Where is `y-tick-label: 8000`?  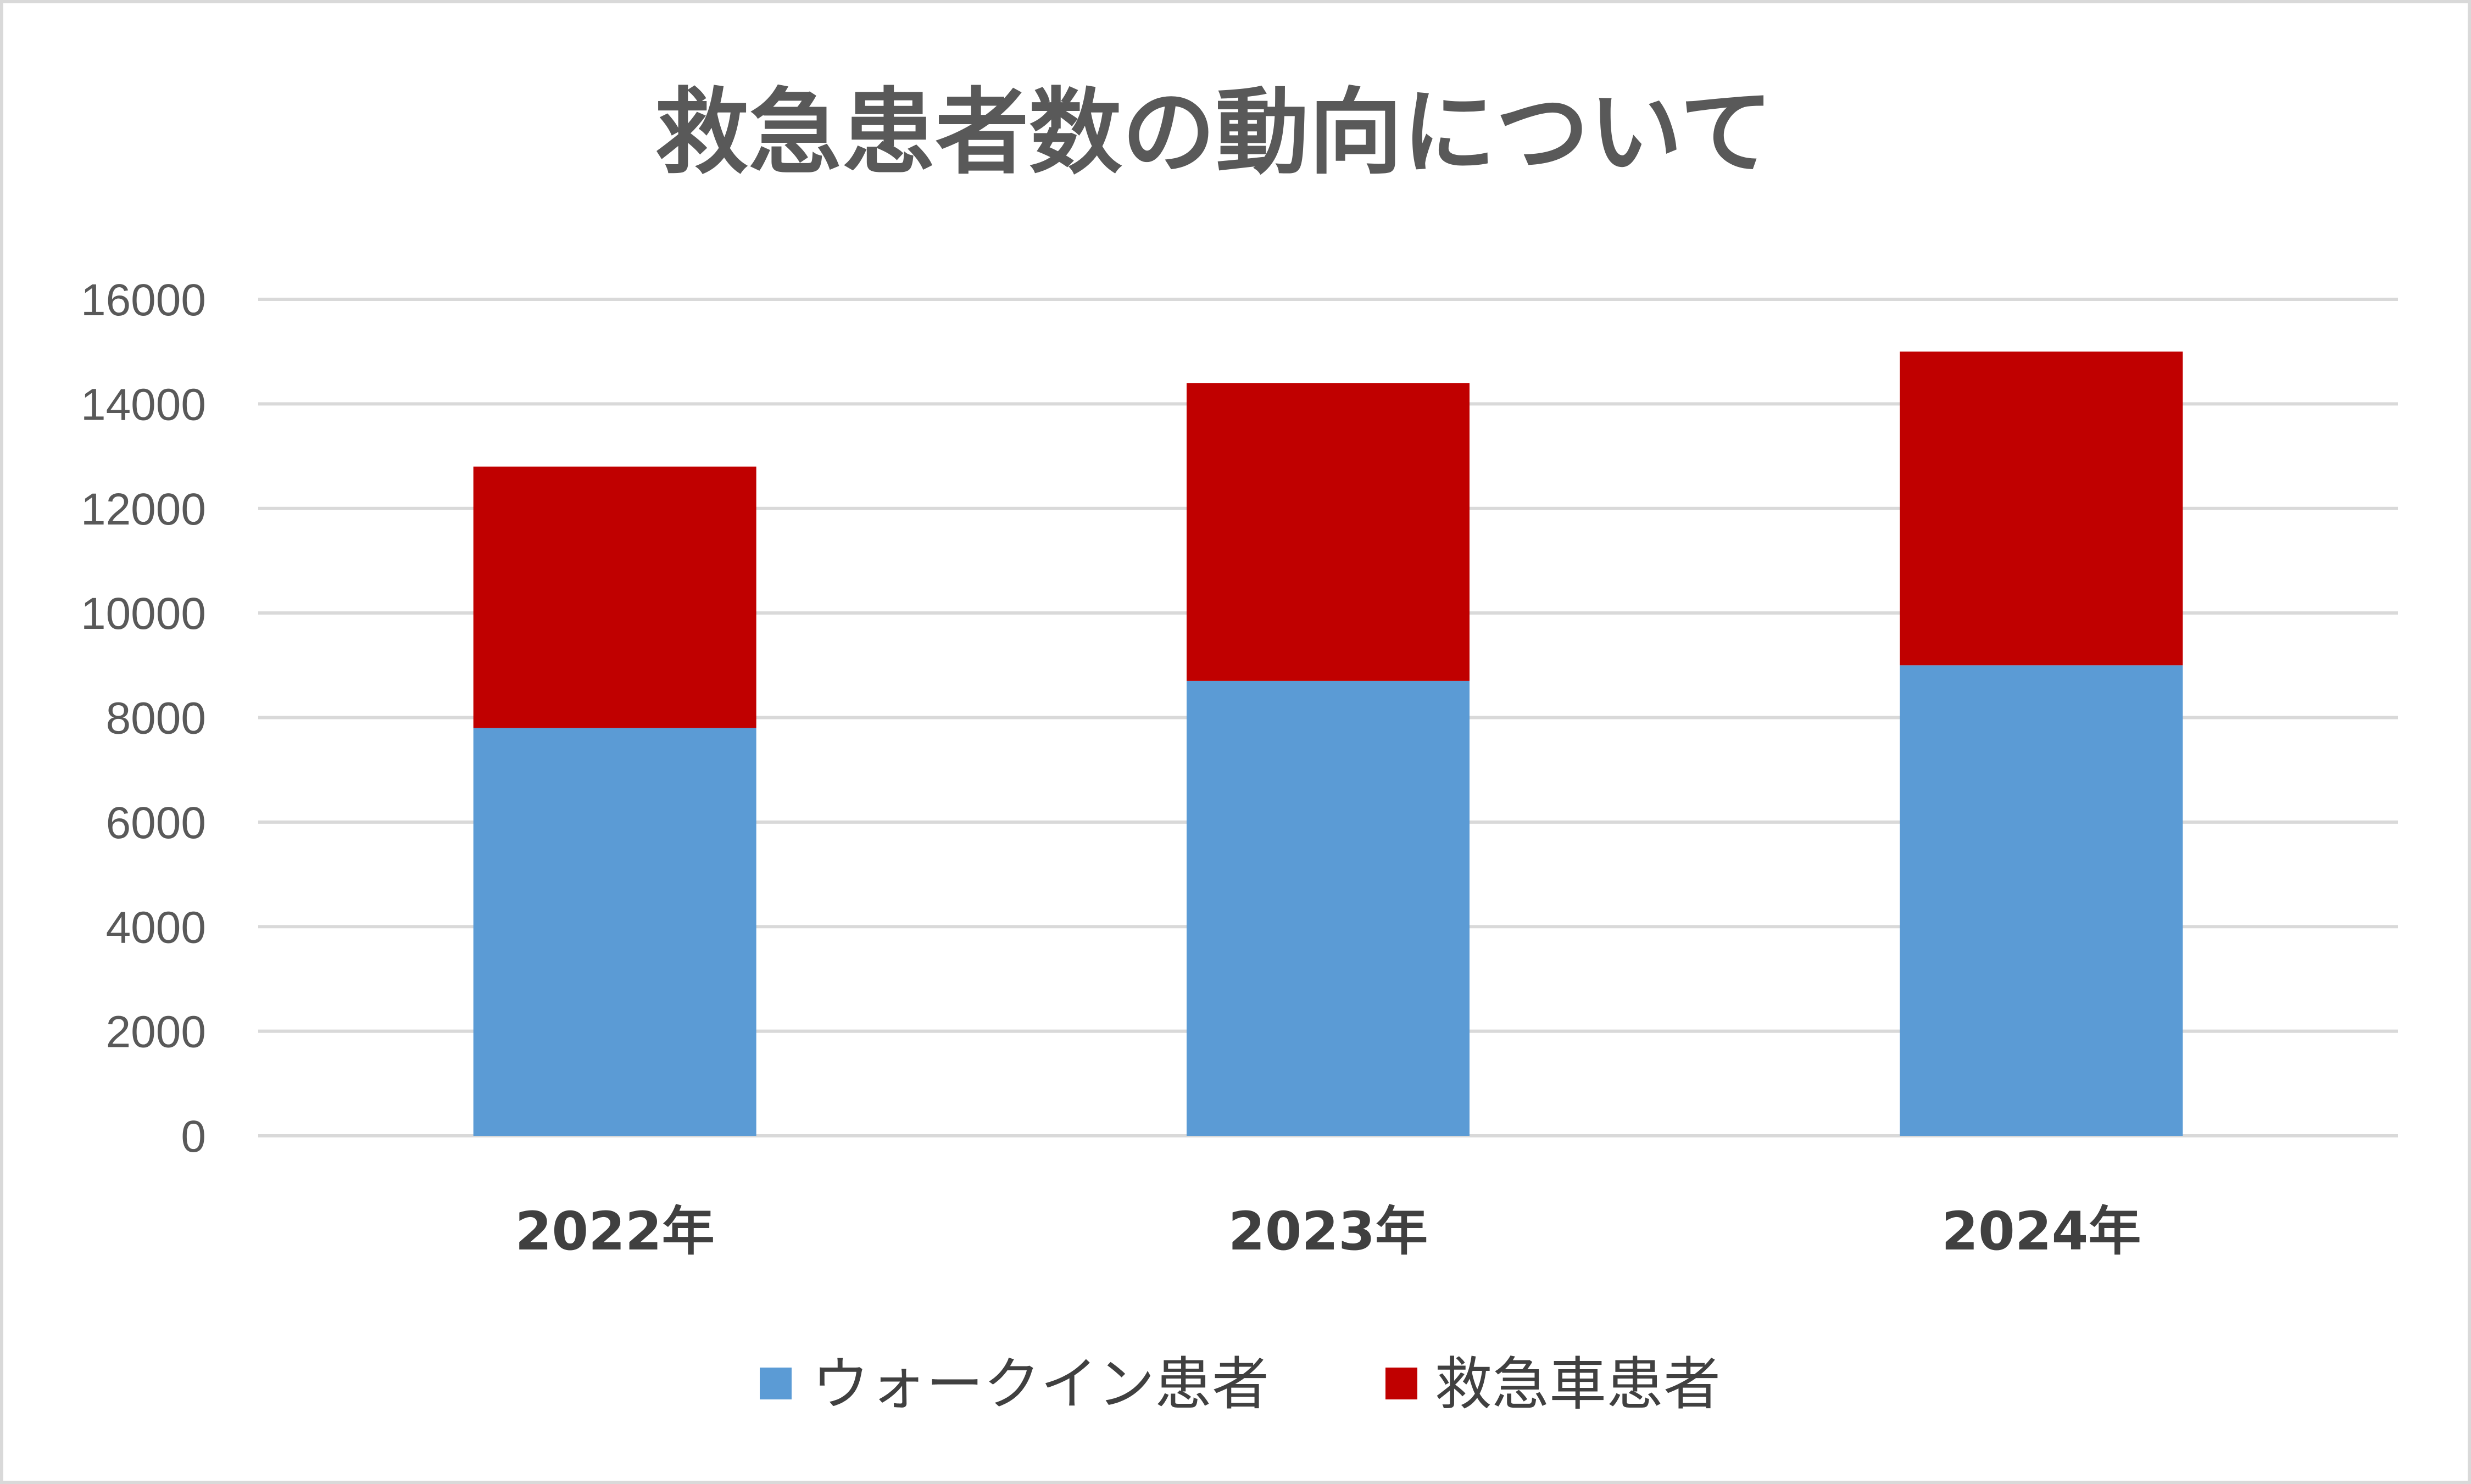 y-tick-label: 8000 is located at coordinates (156, 719).